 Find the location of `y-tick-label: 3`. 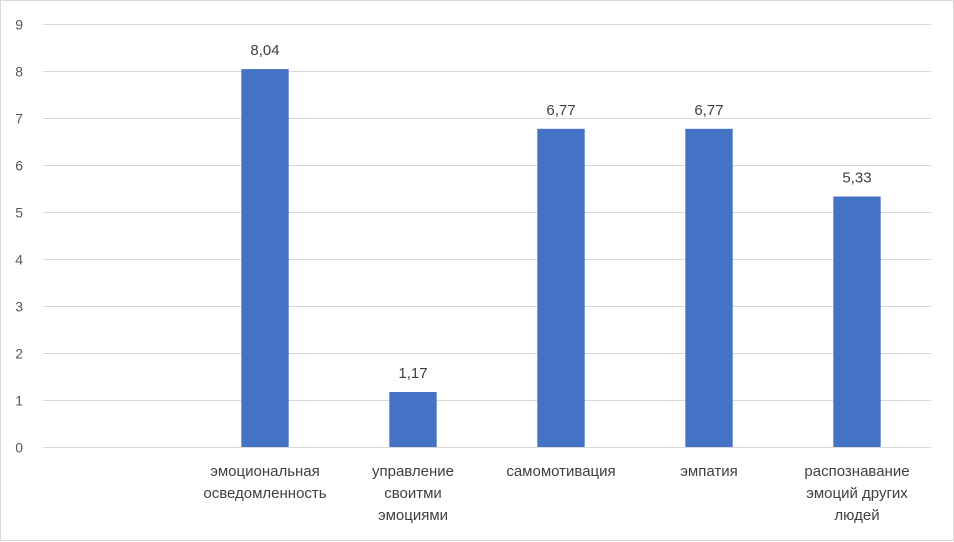

y-tick-label: 3 is located at coordinates (19, 307).